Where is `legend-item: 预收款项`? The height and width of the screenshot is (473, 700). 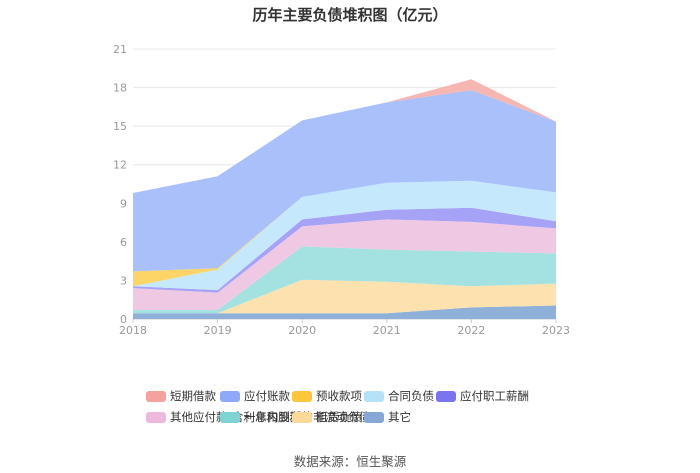
legend-item: 预收款项 is located at coordinates (328, 396).